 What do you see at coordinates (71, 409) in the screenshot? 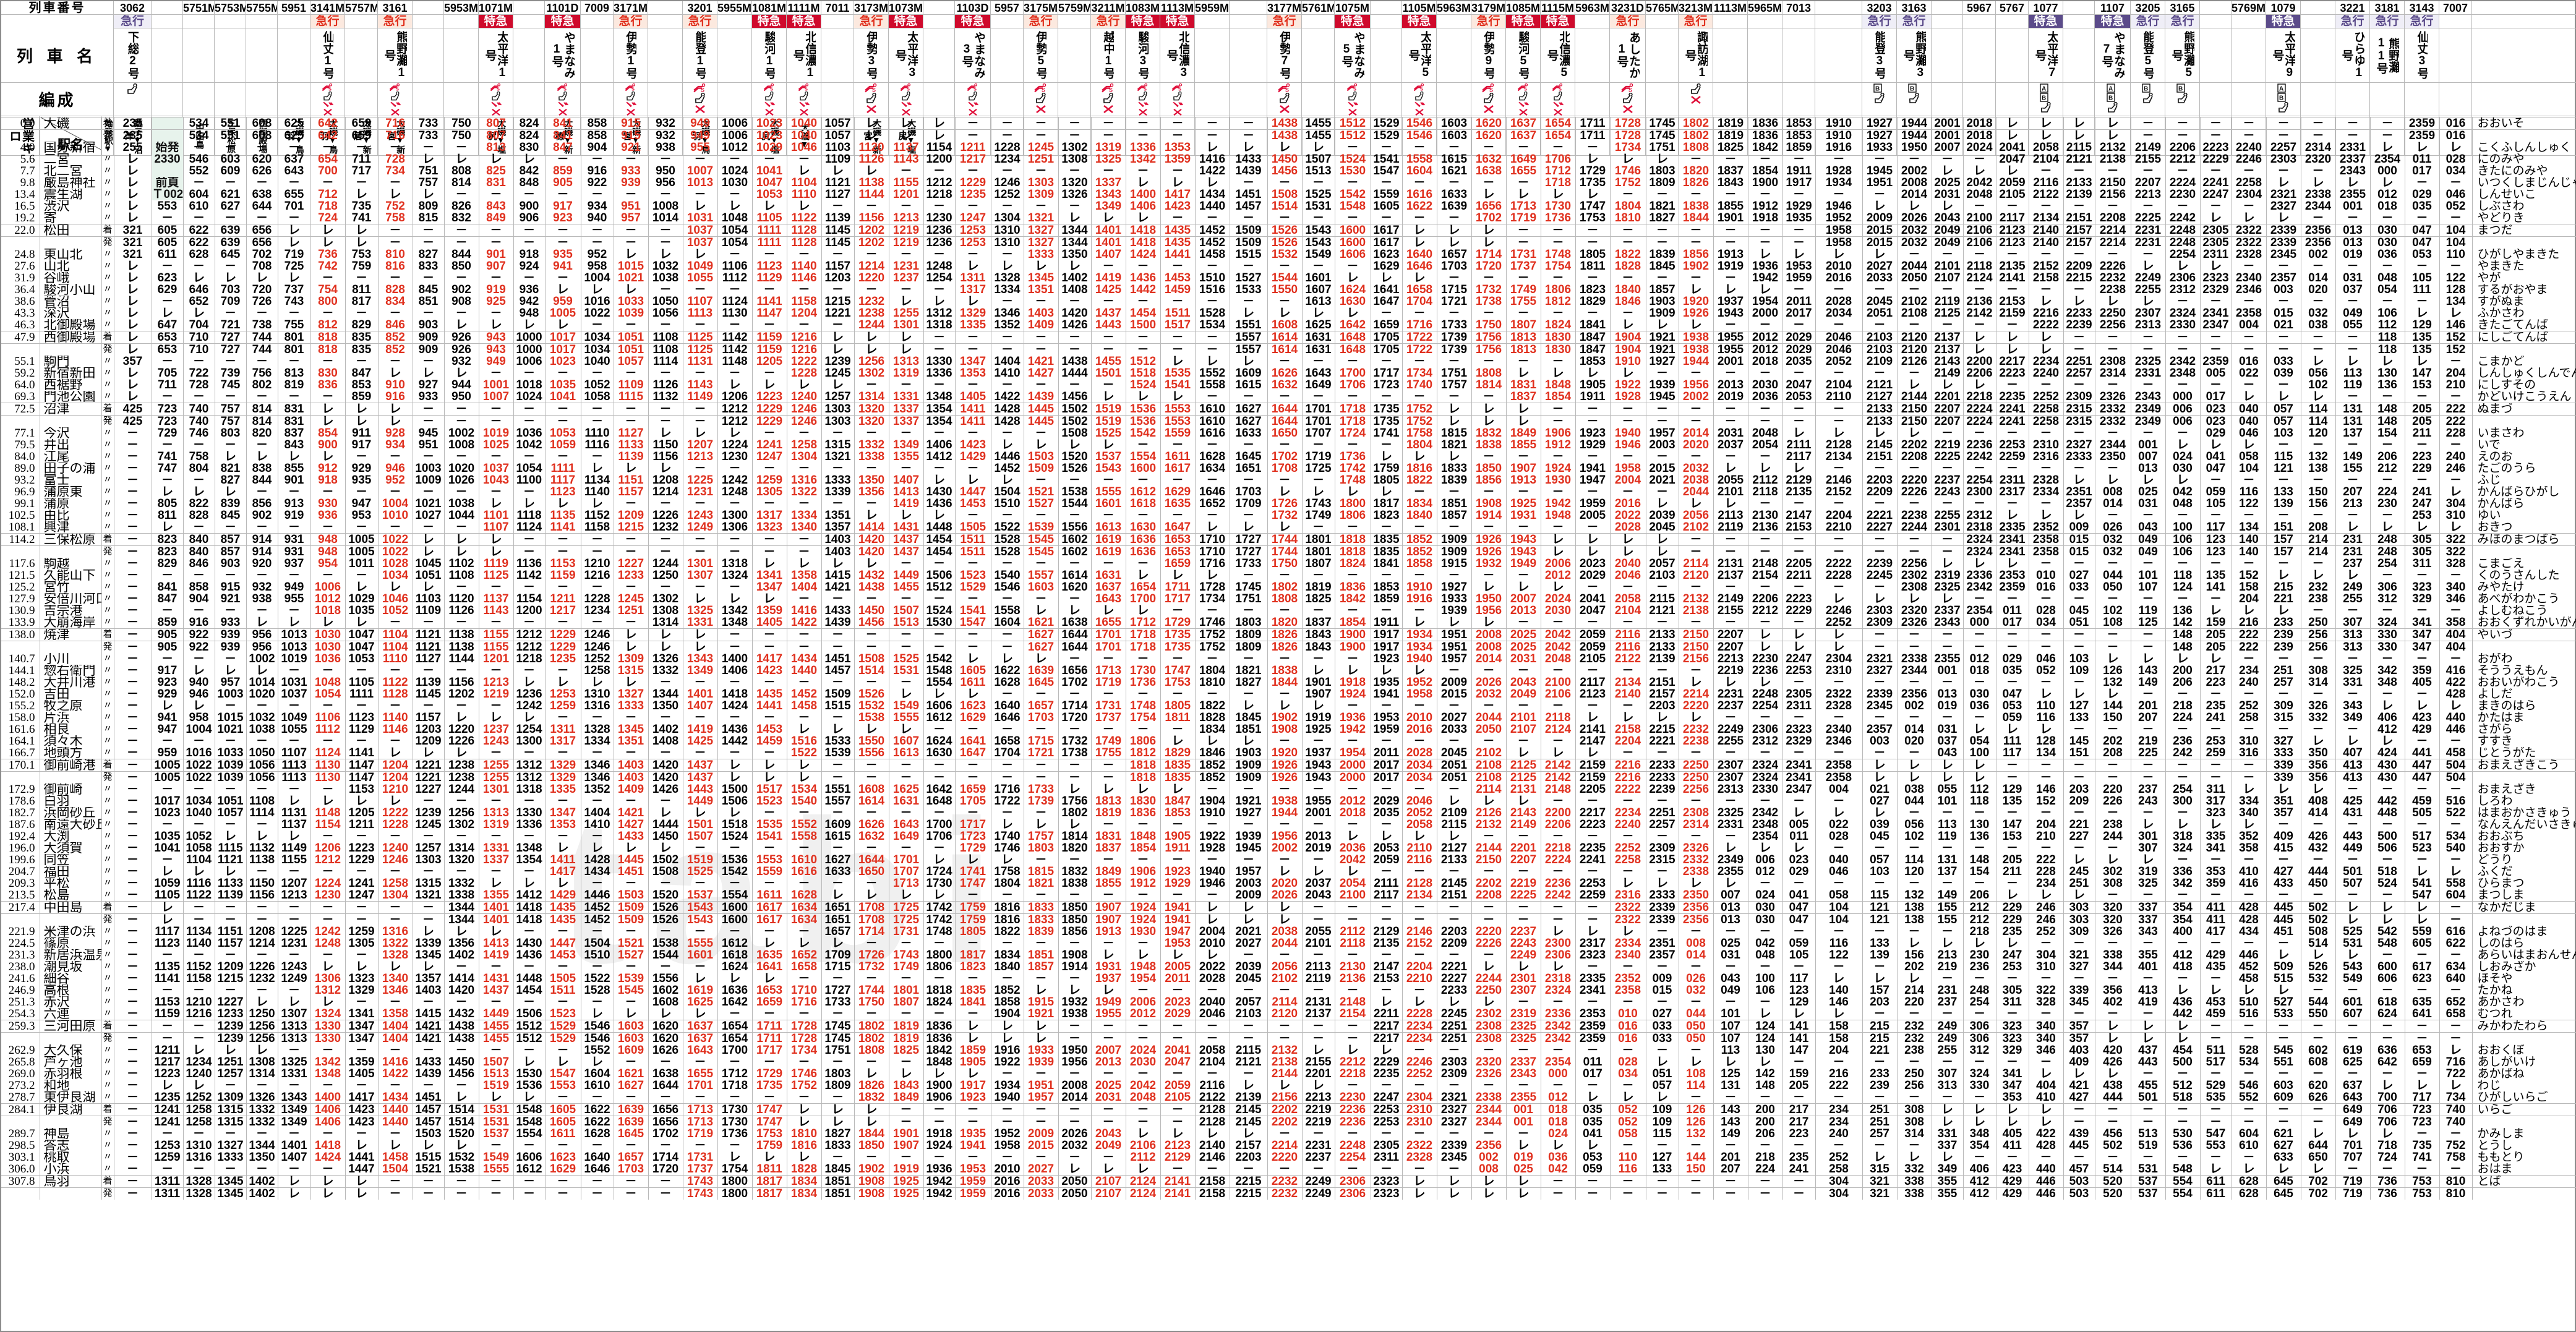
I see `station-name: 沼津` at bounding box center [71, 409].